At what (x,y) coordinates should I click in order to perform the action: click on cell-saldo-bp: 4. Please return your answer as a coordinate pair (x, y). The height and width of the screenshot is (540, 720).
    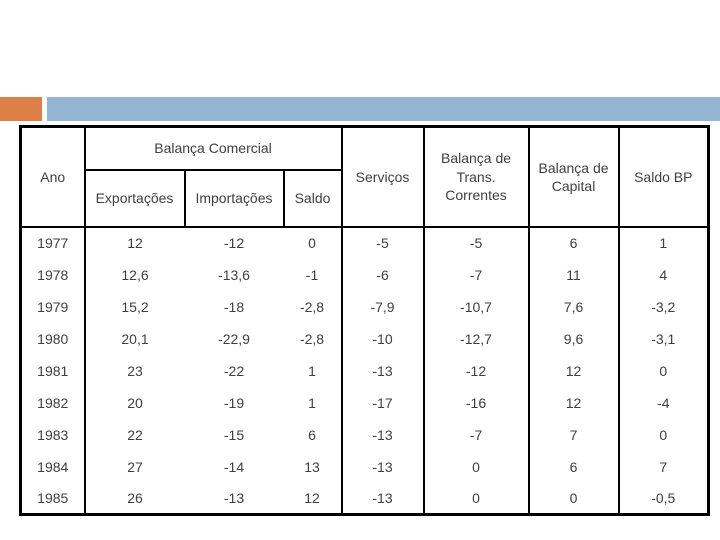
    Looking at the image, I should click on (663, 274).